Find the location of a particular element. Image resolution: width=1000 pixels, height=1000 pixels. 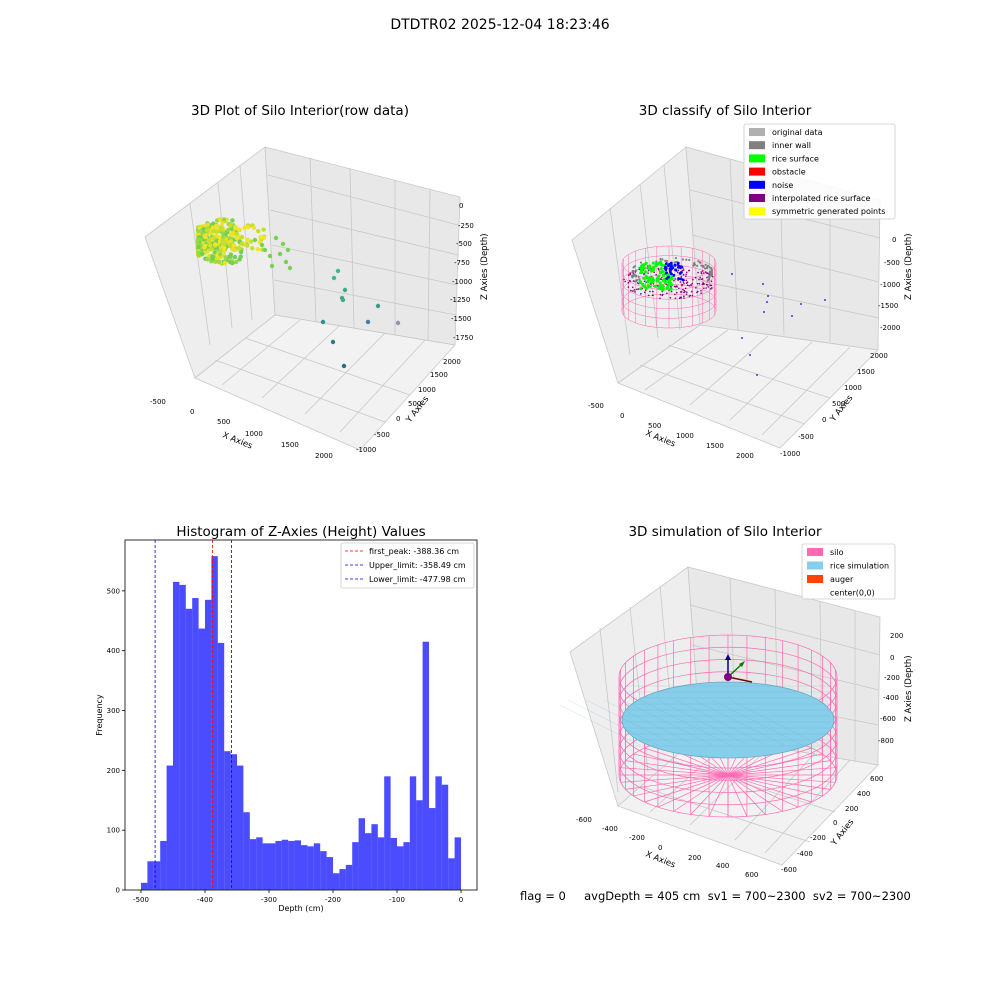

hist-ylabel: Frequency is located at coordinates (99, 715).